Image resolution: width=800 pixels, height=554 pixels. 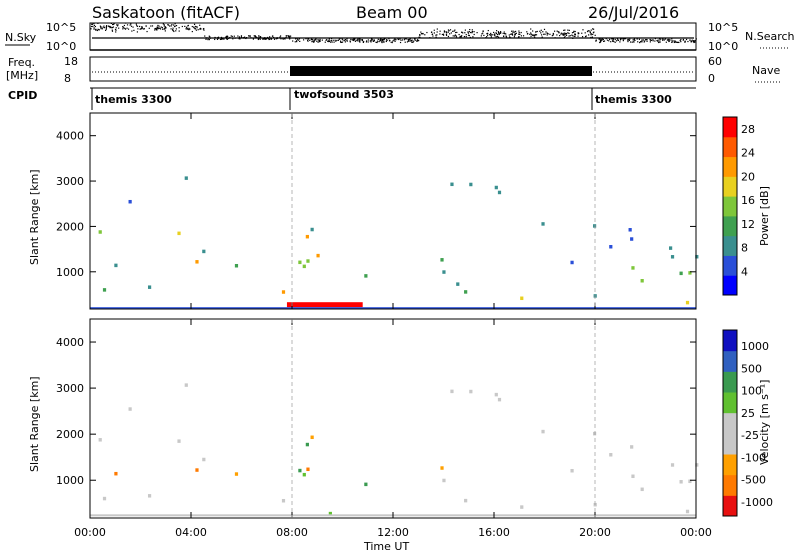 What do you see at coordinates (595, 532) in the screenshot?
I see `x-tick-label: 20:00` at bounding box center [595, 532].